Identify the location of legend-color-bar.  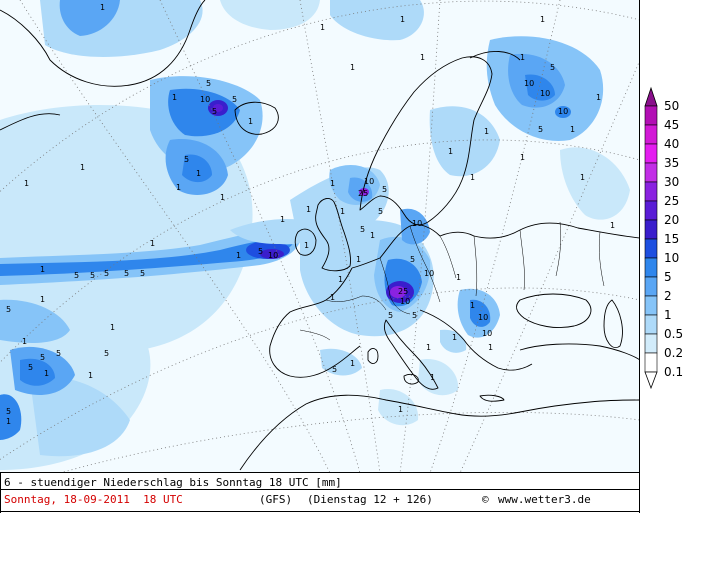
(651, 238).